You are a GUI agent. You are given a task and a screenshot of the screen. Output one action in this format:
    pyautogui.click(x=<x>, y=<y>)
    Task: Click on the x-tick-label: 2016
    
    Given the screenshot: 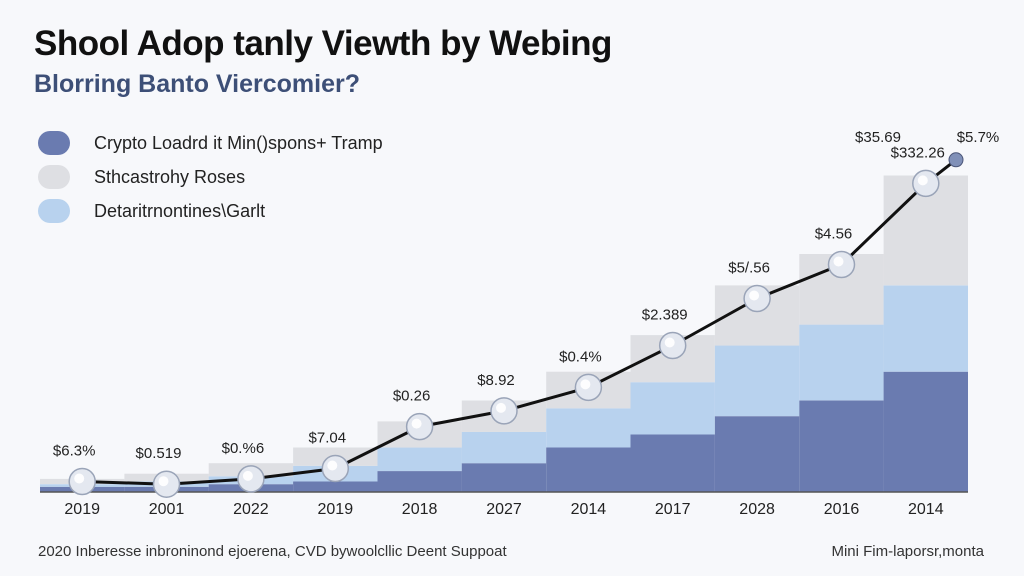 What is the action you would take?
    pyautogui.click(x=842, y=509)
    